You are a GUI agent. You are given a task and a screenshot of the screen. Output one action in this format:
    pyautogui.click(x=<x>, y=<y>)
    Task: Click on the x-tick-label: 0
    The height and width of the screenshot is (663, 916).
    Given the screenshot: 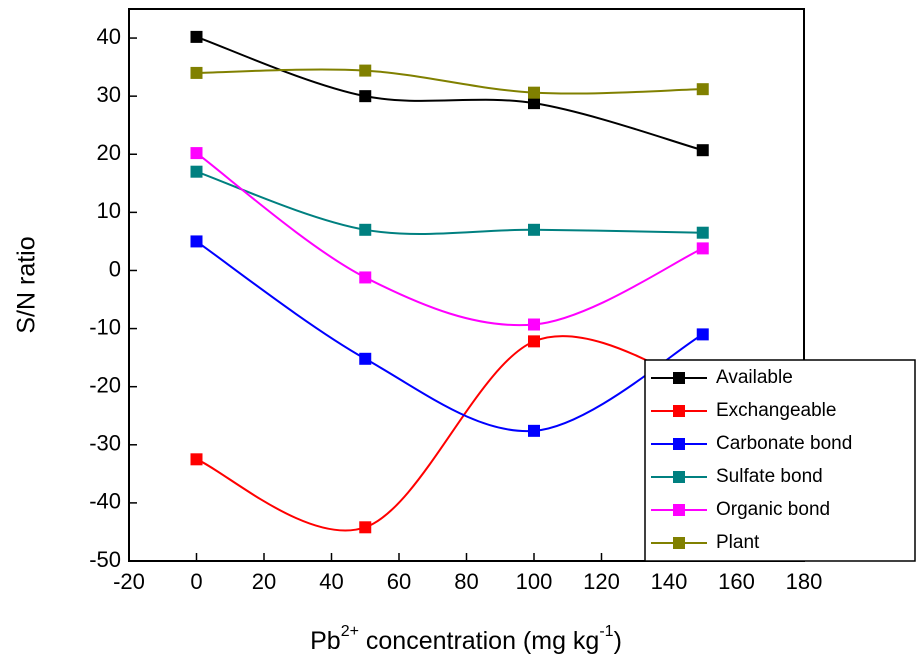 What is the action you would take?
    pyautogui.click(x=196, y=581)
    